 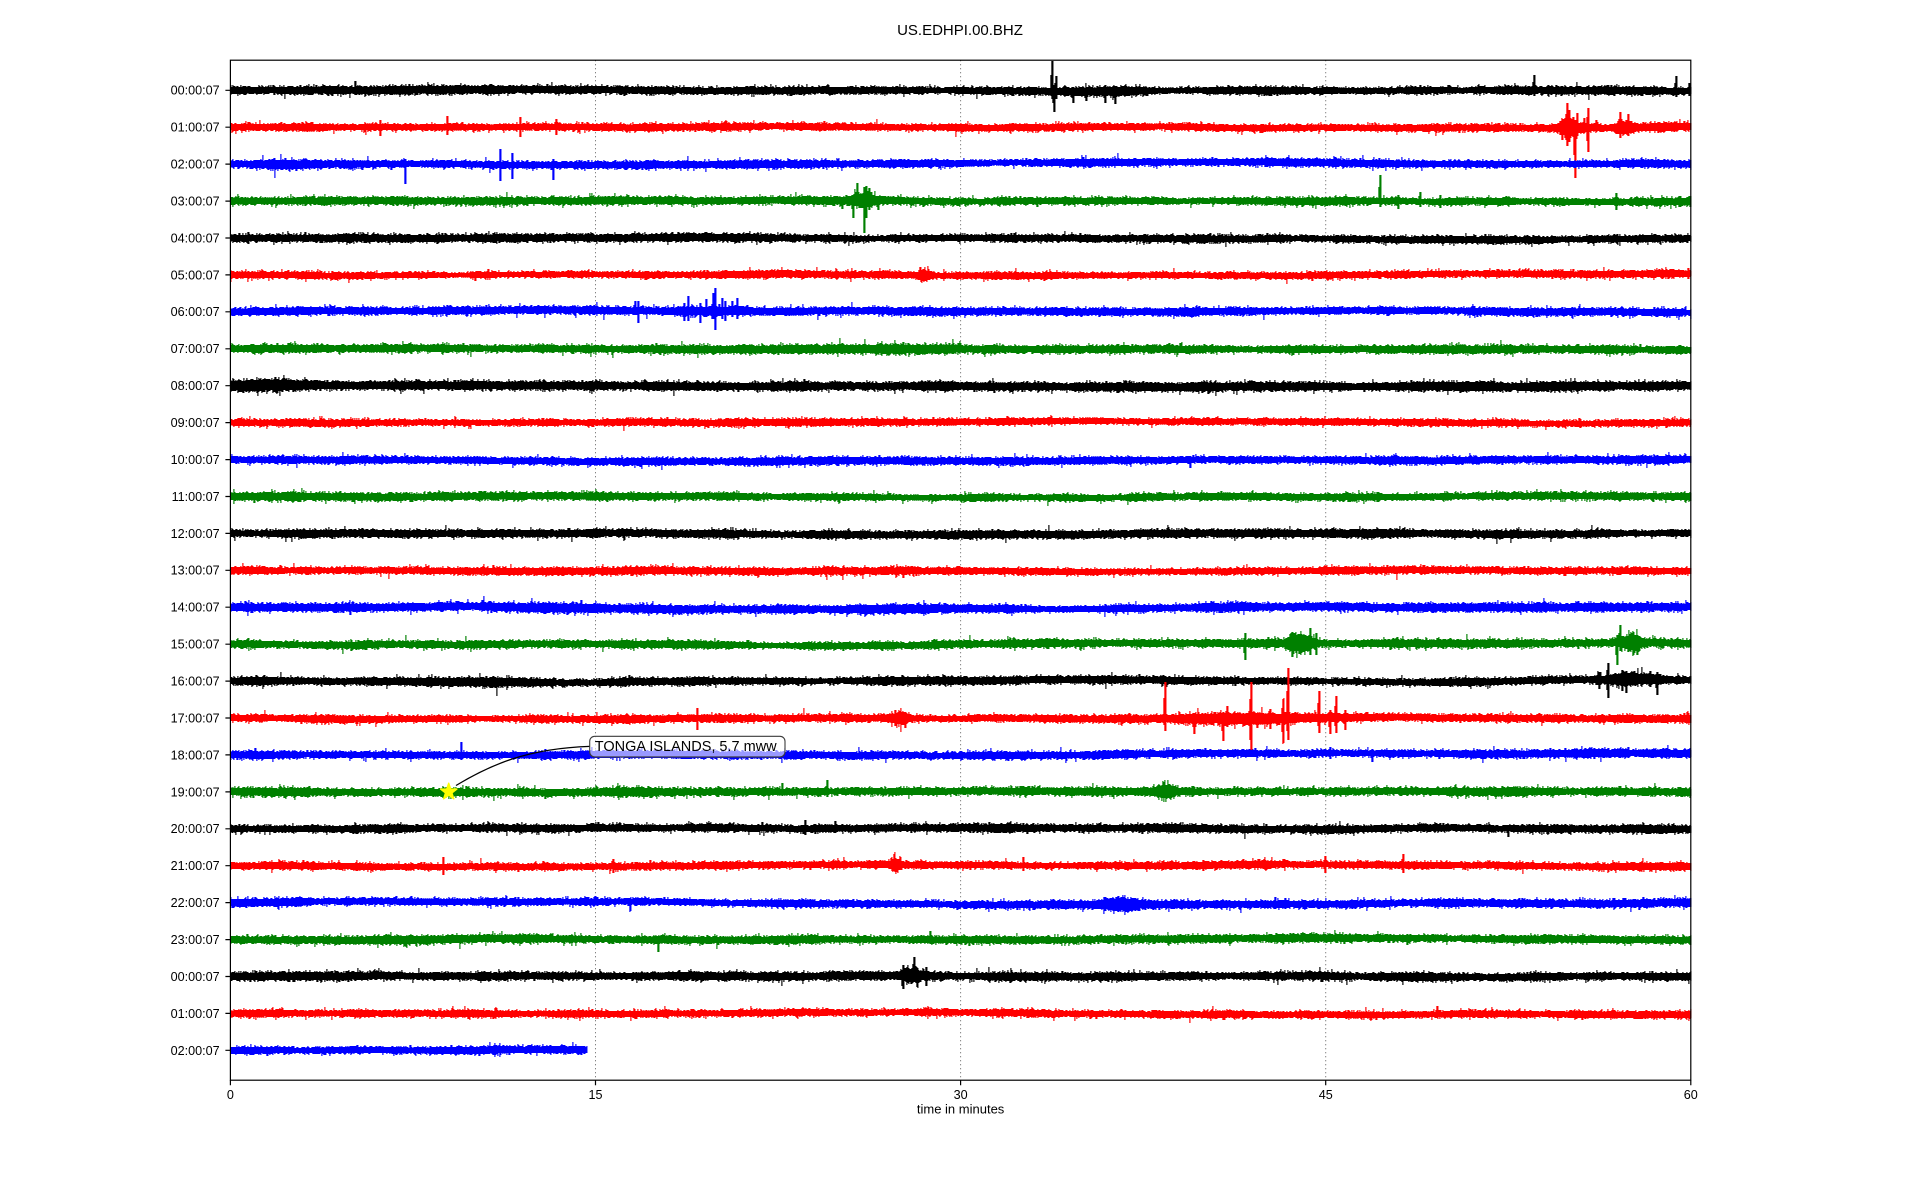 I want to click on svg-text: 60, so click(x=1691, y=1095).